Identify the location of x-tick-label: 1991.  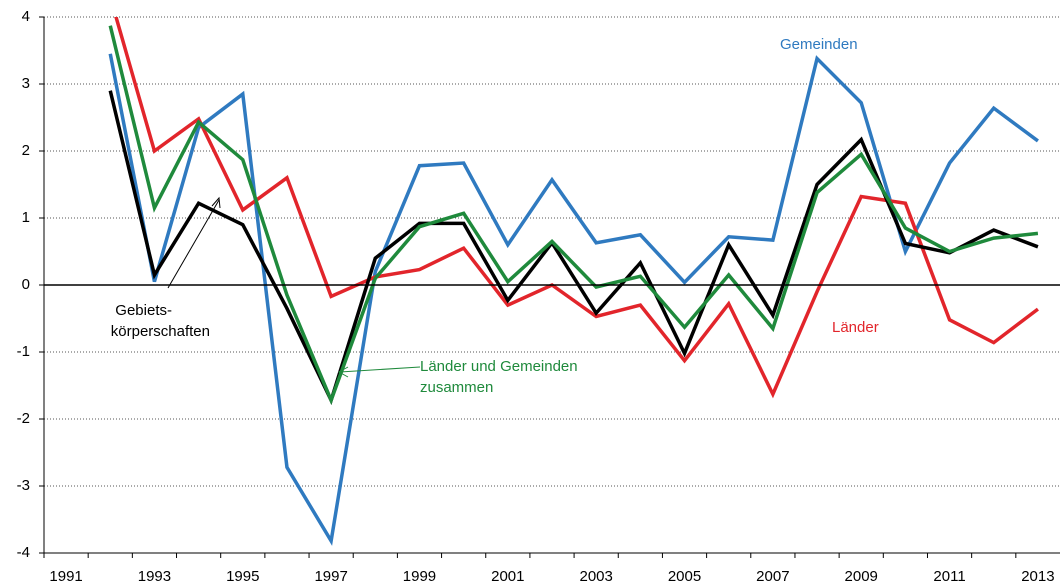
(65, 576).